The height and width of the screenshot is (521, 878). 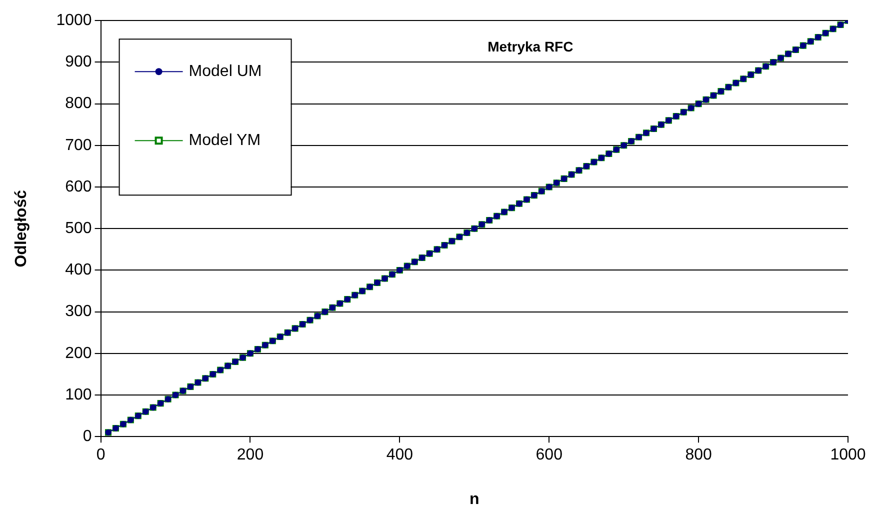 What do you see at coordinates (87, 437) in the screenshot?
I see `y-tick-label: 0` at bounding box center [87, 437].